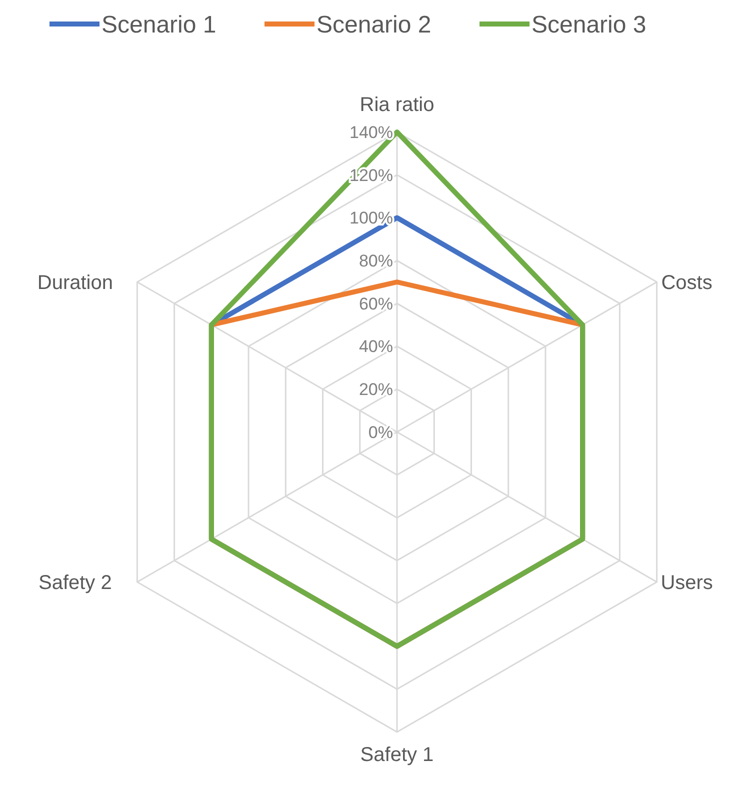 This screenshot has width=744, height=794. What do you see at coordinates (371, 218) in the screenshot?
I see `y-tick-label: 100%` at bounding box center [371, 218].